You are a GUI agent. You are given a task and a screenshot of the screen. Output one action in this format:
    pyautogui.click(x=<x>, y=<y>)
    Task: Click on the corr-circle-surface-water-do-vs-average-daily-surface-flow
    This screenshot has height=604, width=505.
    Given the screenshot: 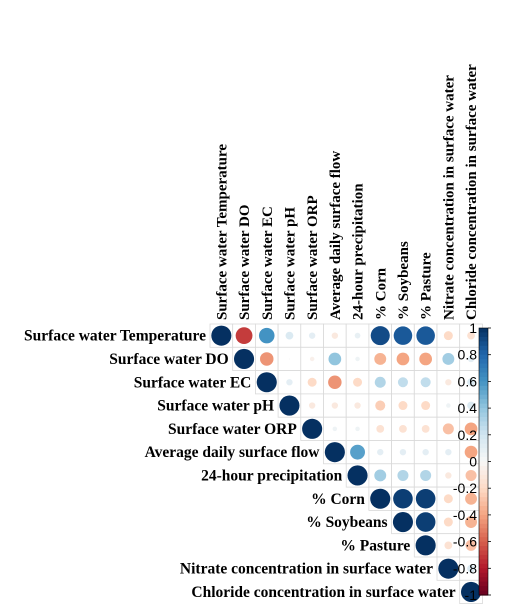 What is the action you would take?
    pyautogui.click(x=335, y=359)
    